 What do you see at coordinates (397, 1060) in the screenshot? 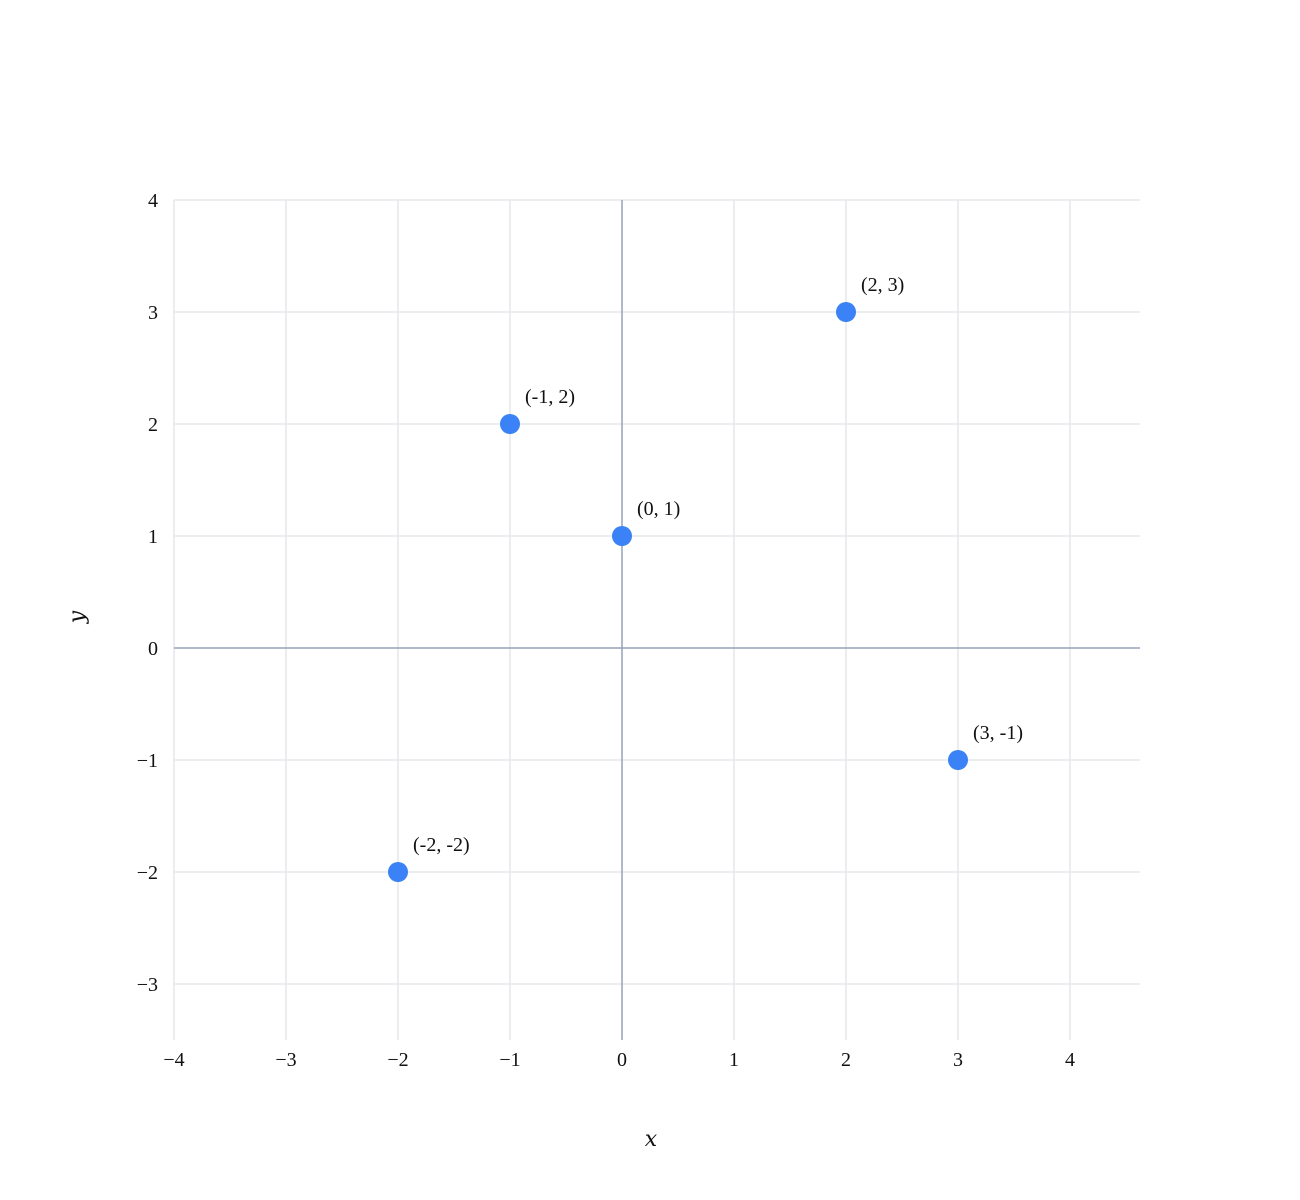
I see `x-tick-label: −2` at bounding box center [397, 1060].